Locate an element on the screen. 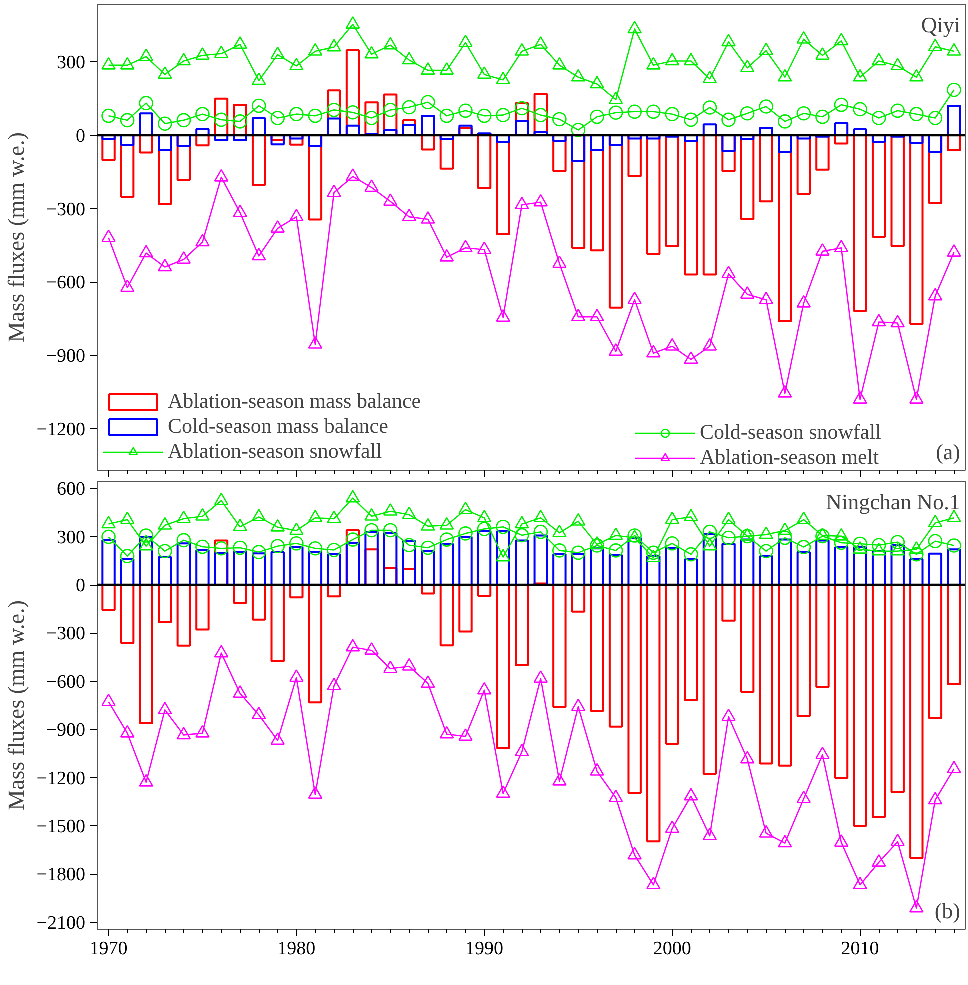  annotation: Qiyi is located at coordinates (941, 25).